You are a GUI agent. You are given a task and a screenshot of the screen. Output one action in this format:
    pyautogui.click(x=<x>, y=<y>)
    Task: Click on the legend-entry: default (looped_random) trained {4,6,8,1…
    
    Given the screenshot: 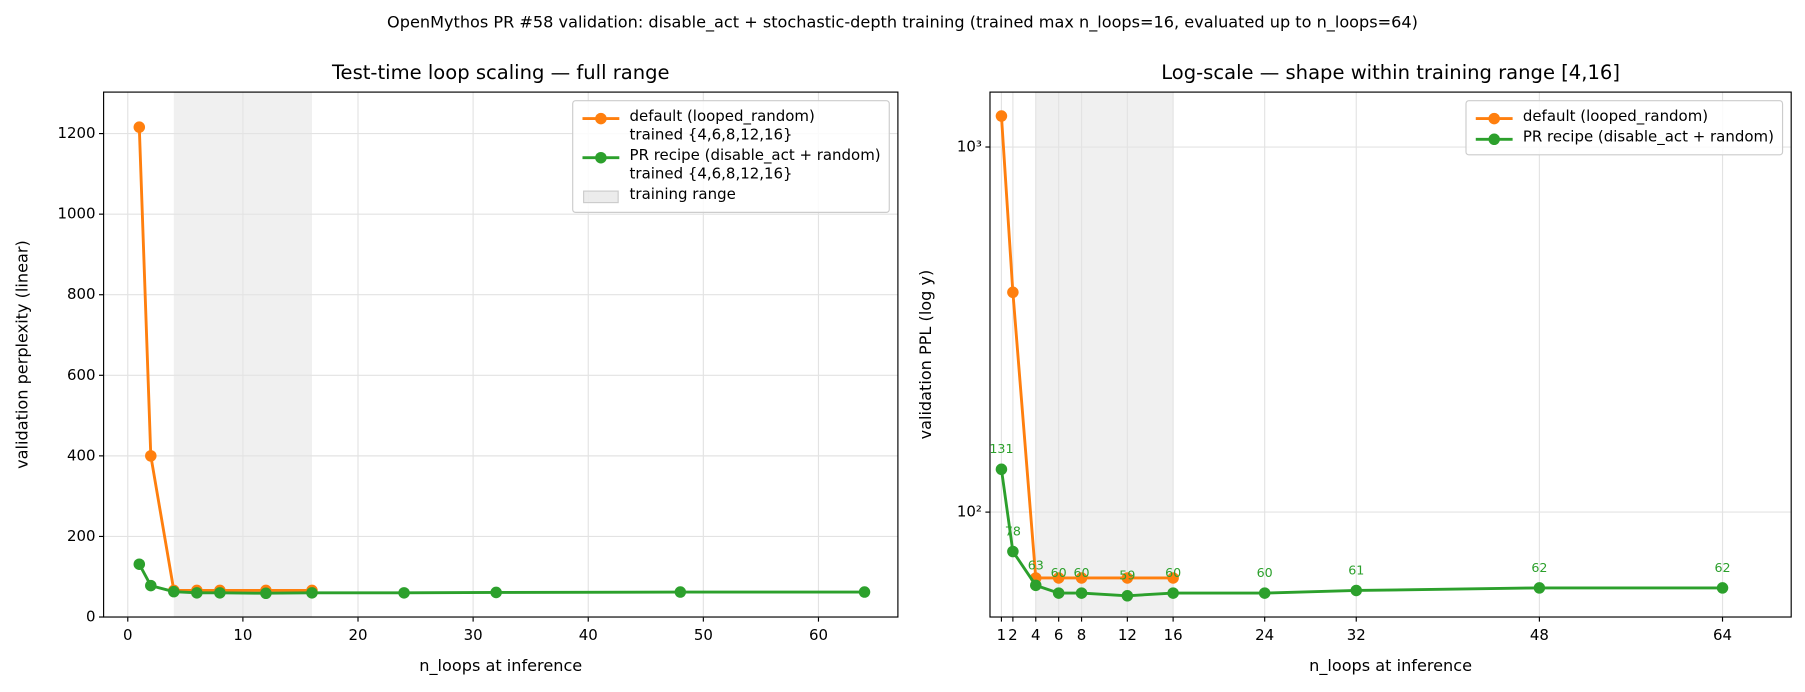 What is the action you would take?
    pyautogui.click(x=730, y=126)
    